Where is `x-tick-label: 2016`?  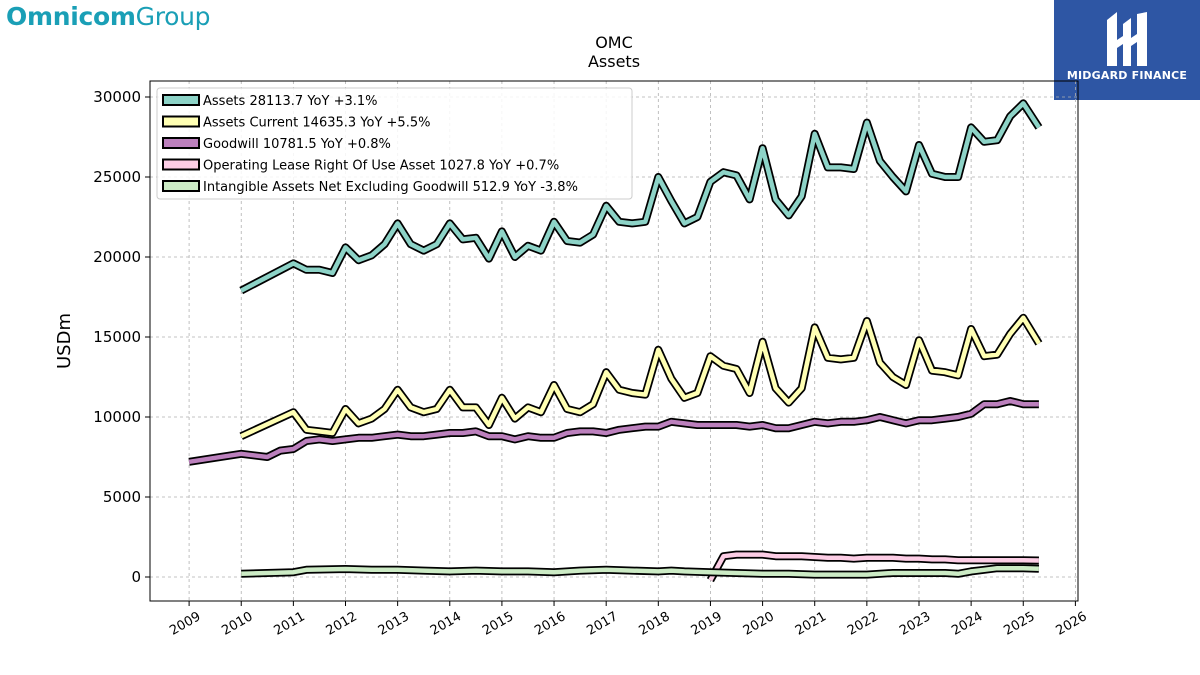
x-tick-label: 2016 is located at coordinates (550, 624).